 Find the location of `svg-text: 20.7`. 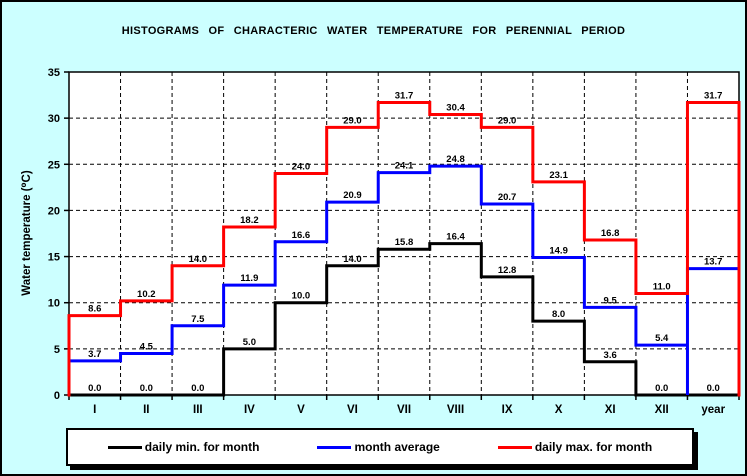

svg-text: 20.7 is located at coordinates (507, 197).